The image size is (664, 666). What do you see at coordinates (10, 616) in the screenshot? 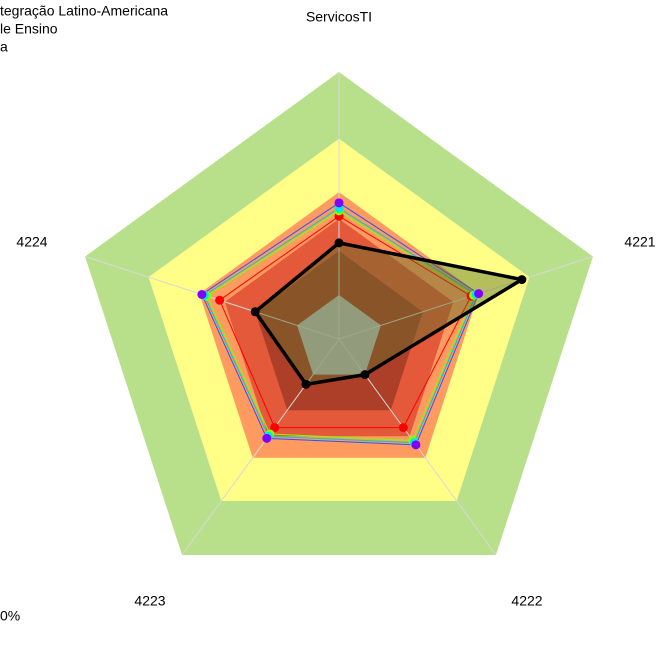
I see `note: 0%` at bounding box center [10, 616].